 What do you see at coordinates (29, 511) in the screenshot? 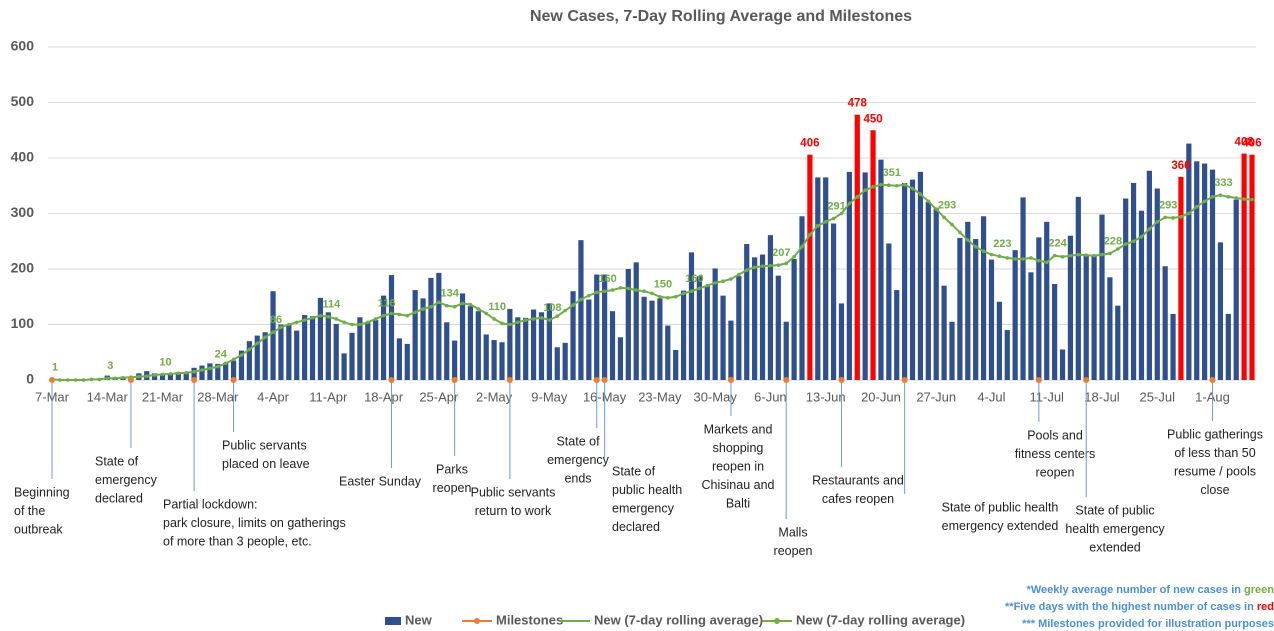
I see `milestone-label: of the` at bounding box center [29, 511].